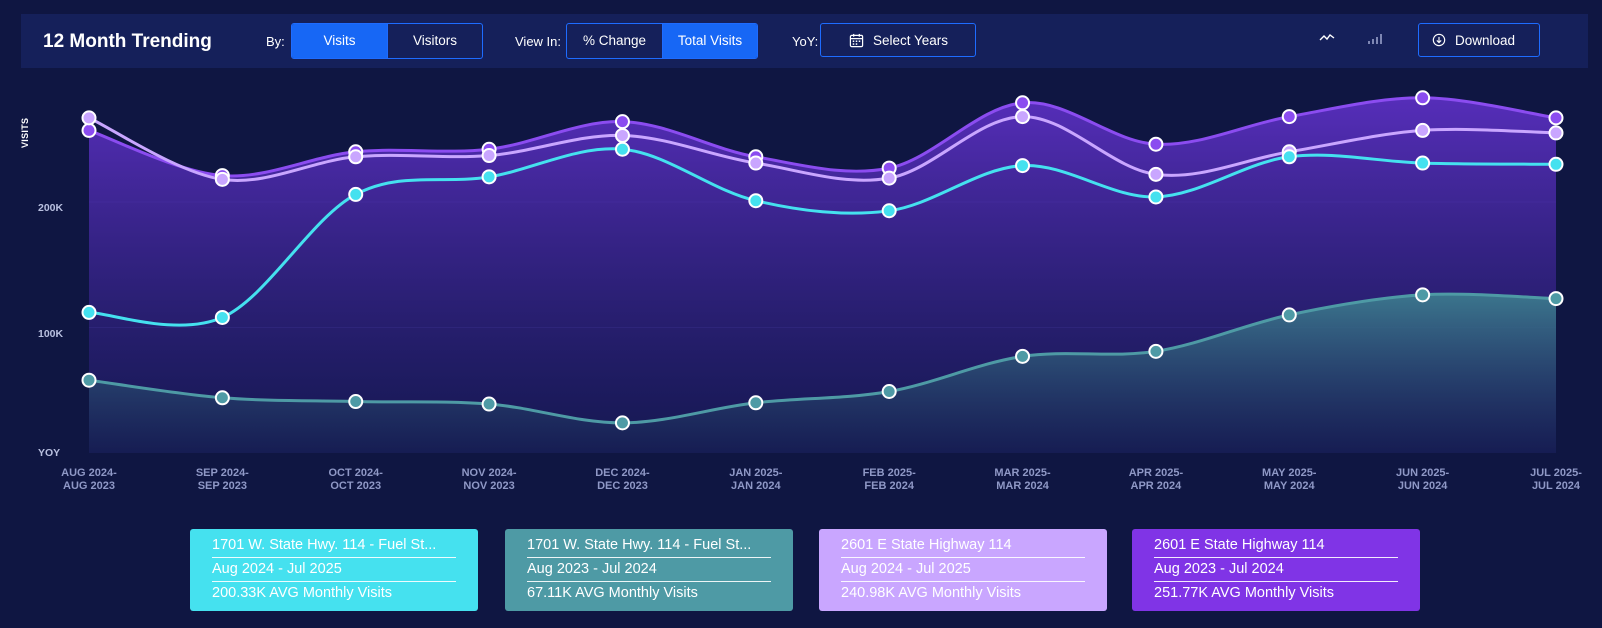 This screenshot has width=1602, height=628. What do you see at coordinates (222, 479) in the screenshot?
I see `x-tick-label: SEP 2024- SEP 2023` at bounding box center [222, 479].